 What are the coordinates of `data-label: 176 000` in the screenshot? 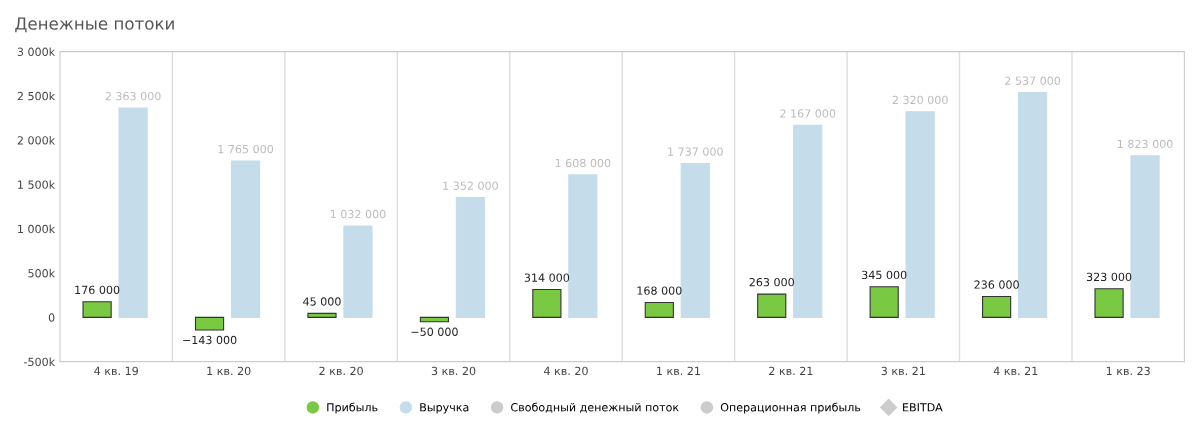 It's located at (97, 290).